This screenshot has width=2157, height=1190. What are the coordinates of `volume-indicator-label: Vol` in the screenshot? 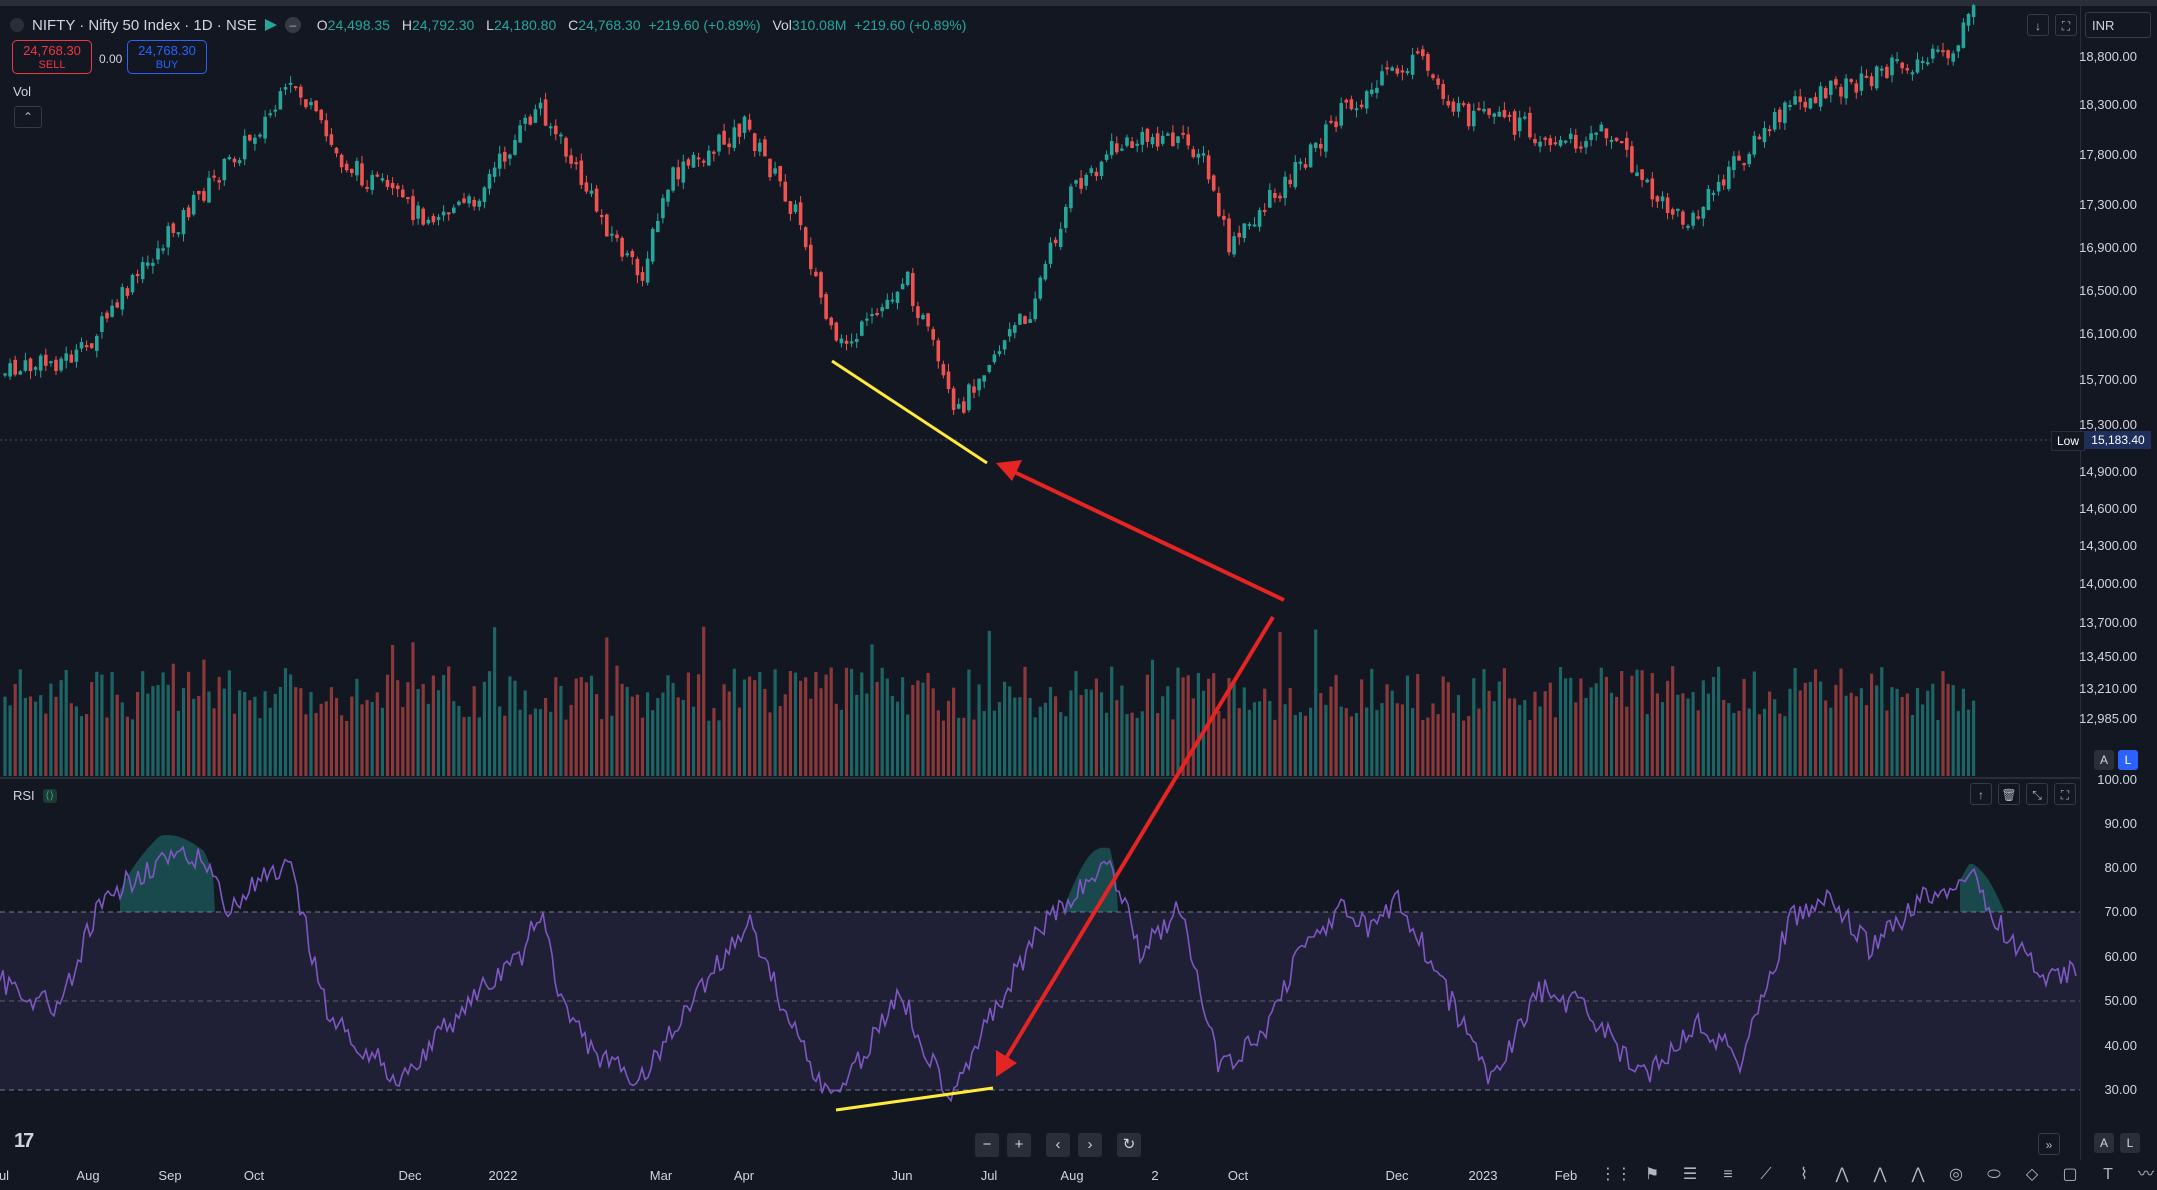 It's located at (22, 91).